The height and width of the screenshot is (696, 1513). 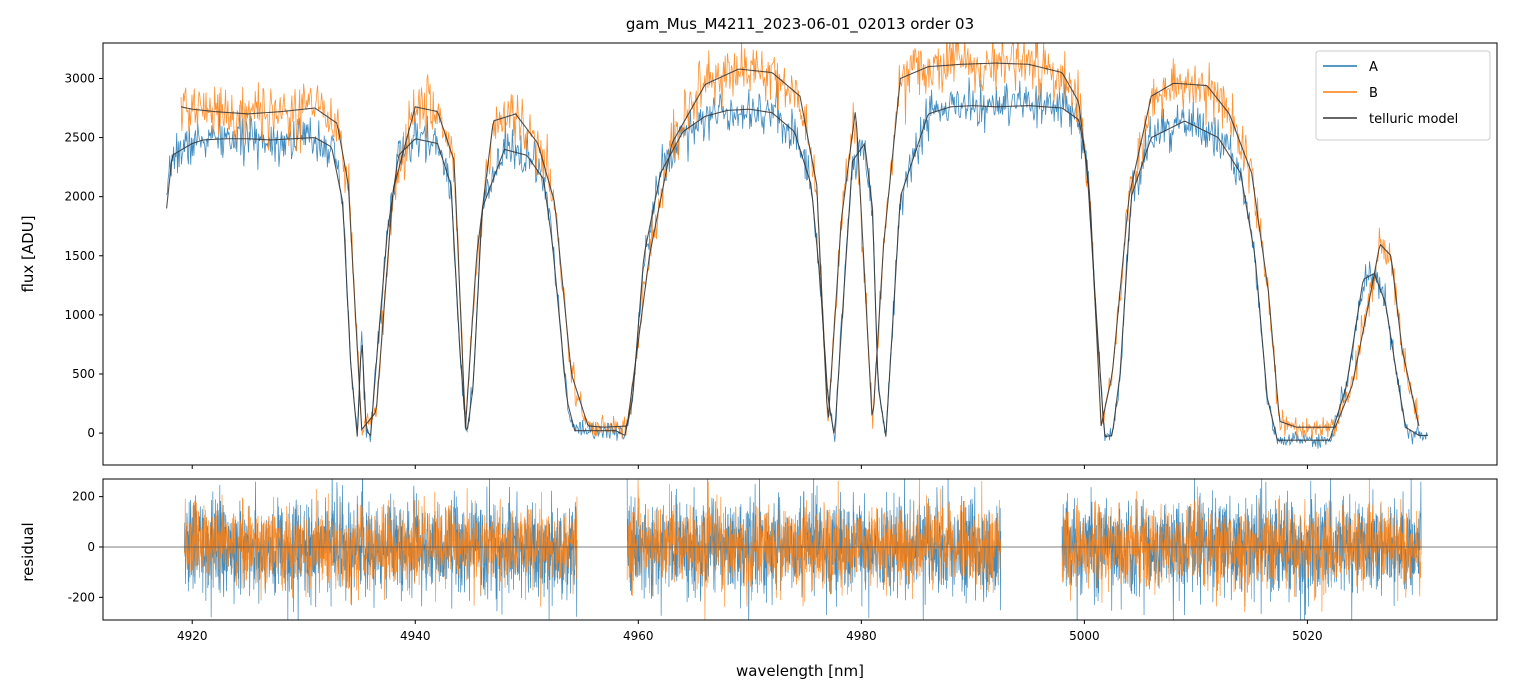 What do you see at coordinates (91, 433) in the screenshot?
I see `flux-ytick-label: 0` at bounding box center [91, 433].